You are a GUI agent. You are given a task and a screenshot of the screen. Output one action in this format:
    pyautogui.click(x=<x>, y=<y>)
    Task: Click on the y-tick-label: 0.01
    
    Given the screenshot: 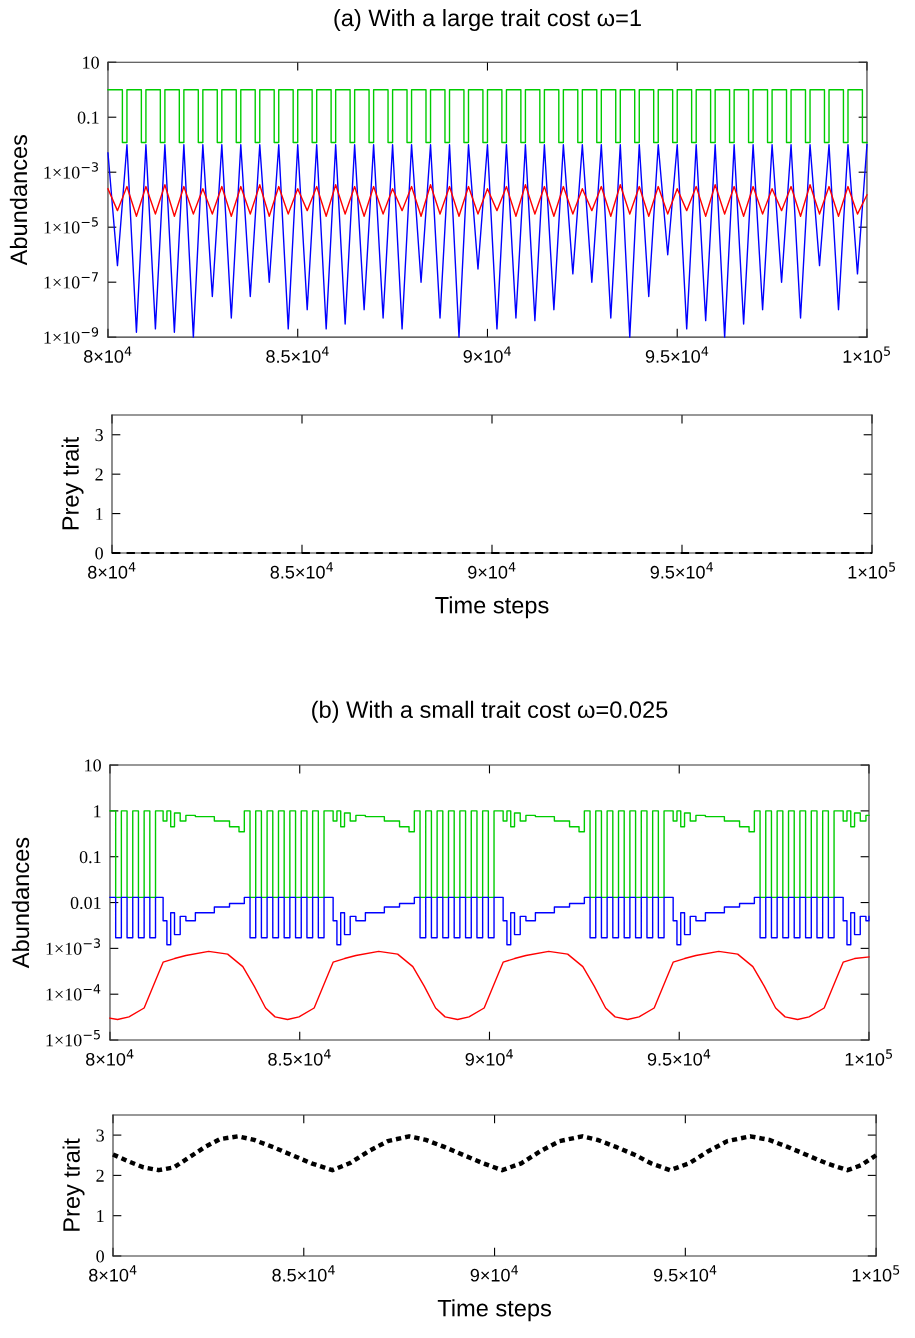 What is the action you would take?
    pyautogui.click(x=85, y=903)
    